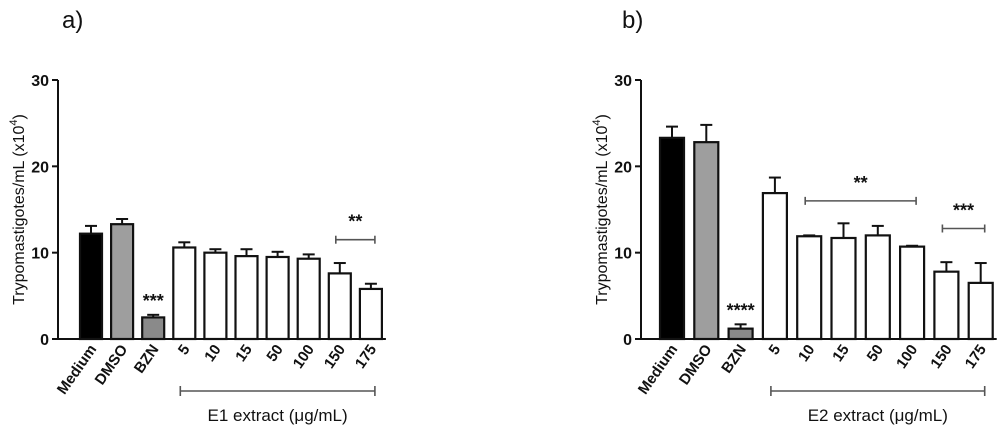 The width and height of the screenshot is (1000, 438). Describe the element at coordinates (741, 310) in the screenshot. I see `significance-label: ****` at that location.